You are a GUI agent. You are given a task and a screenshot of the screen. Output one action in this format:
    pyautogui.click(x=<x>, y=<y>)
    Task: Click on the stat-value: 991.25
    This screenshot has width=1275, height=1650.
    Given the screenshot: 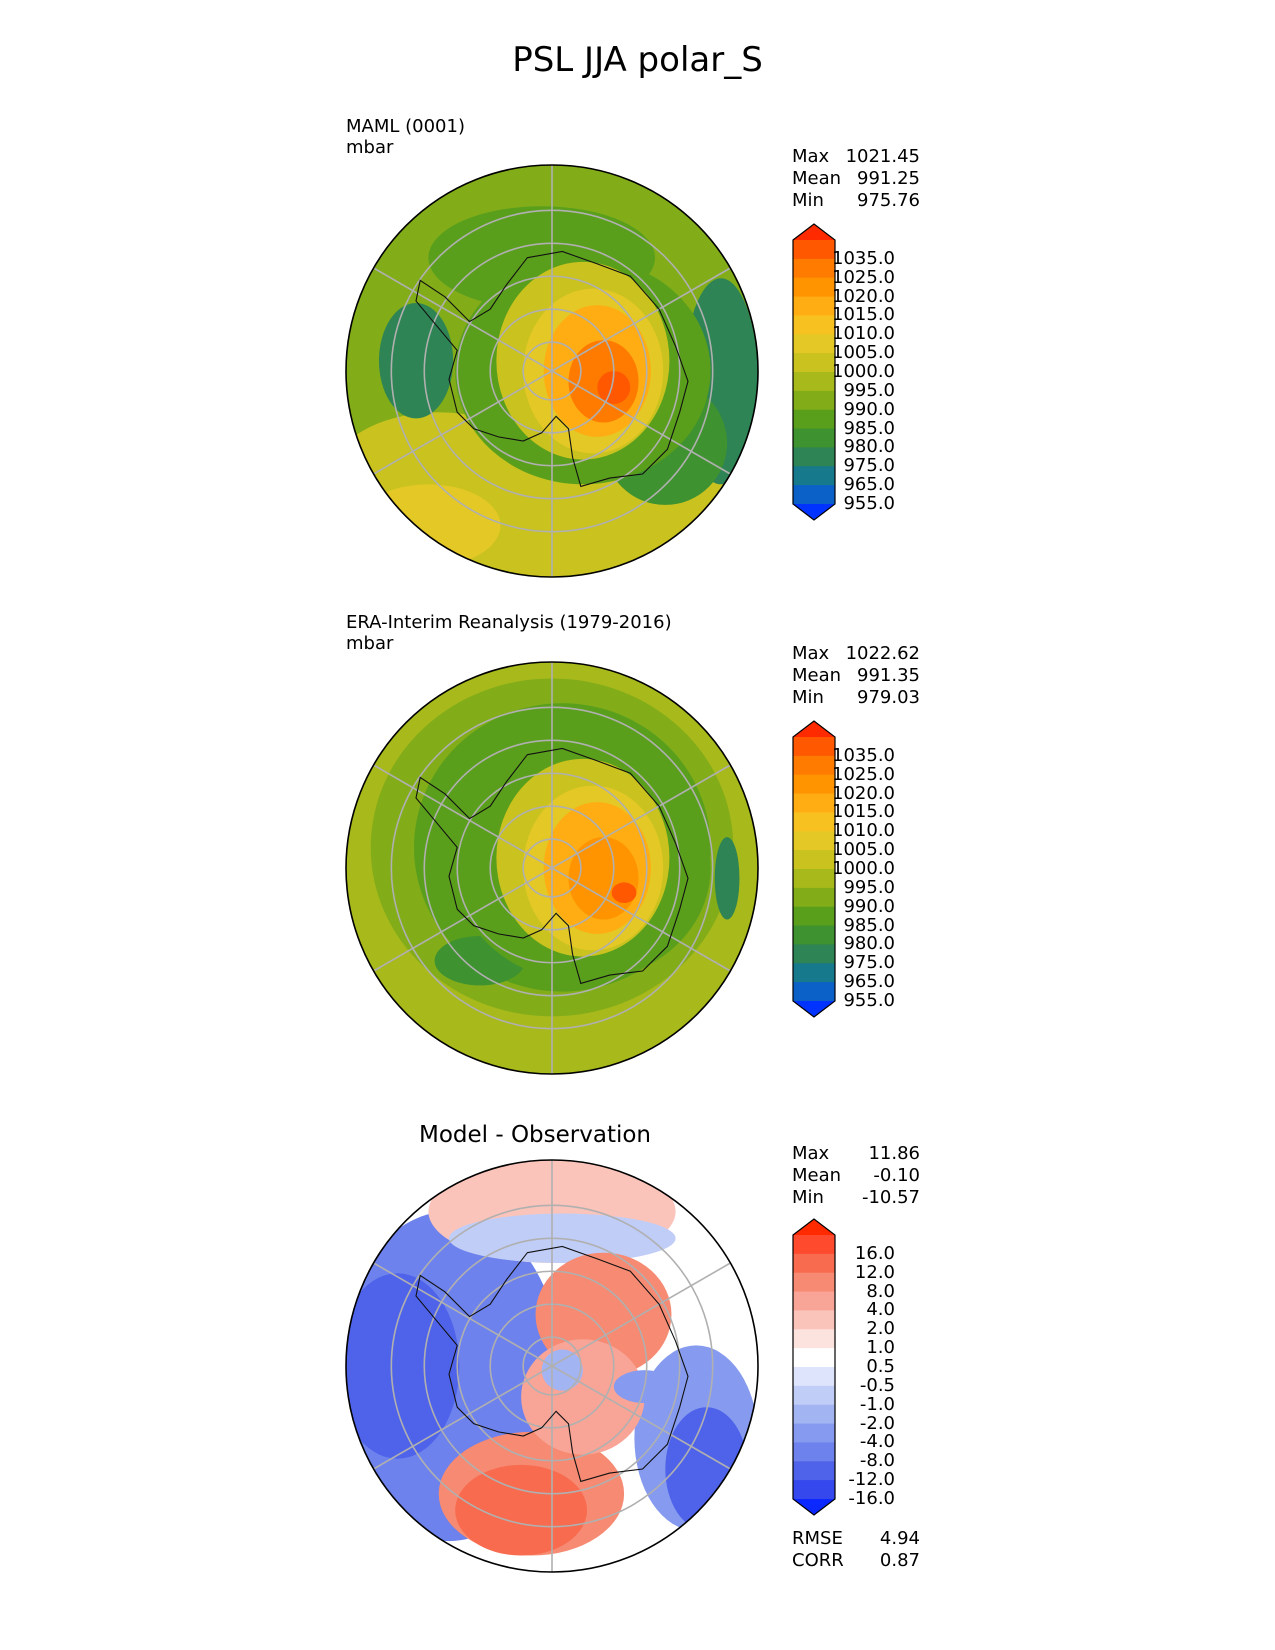 What is the action you would take?
    pyautogui.click(x=888, y=178)
    